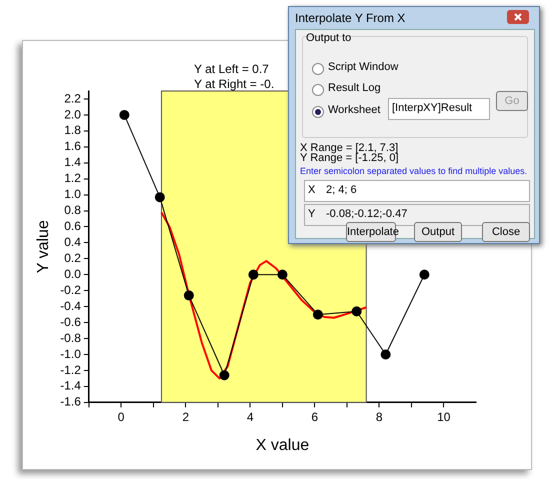 Image resolution: width=550 pixels, height=479 pixels. Describe the element at coordinates (512, 101) in the screenshot. I see `text: Go` at that location.